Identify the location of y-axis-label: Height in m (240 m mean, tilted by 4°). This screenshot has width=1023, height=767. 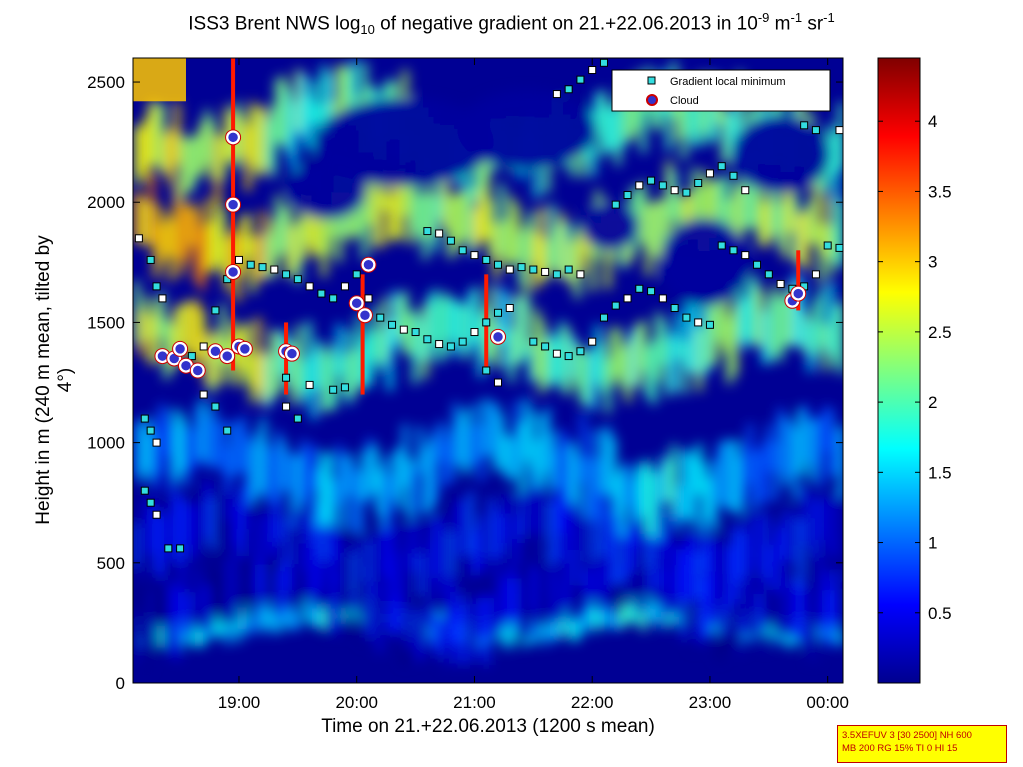
(54, 380).